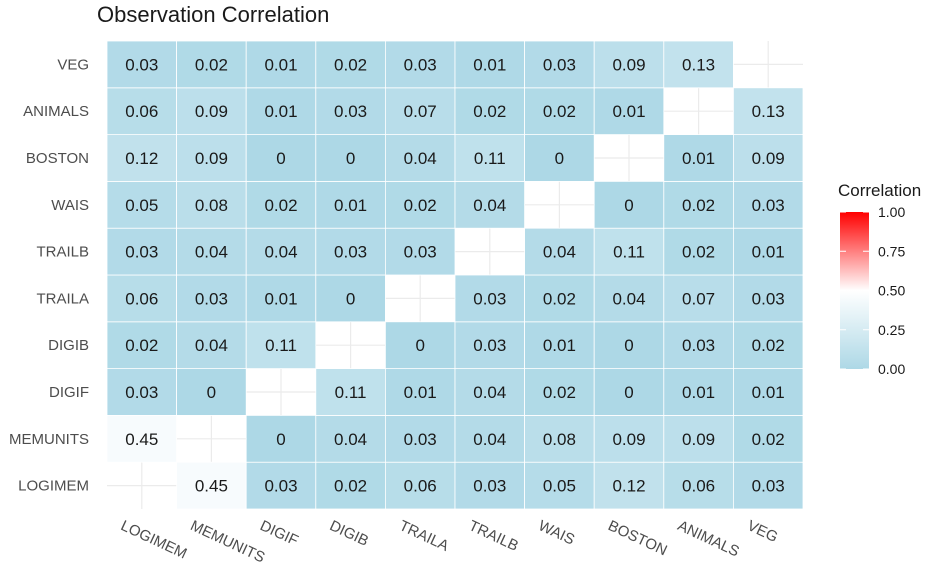  What do you see at coordinates (350, 485) in the screenshot?
I see `heatmap-cell-logimem-digib` at bounding box center [350, 485].